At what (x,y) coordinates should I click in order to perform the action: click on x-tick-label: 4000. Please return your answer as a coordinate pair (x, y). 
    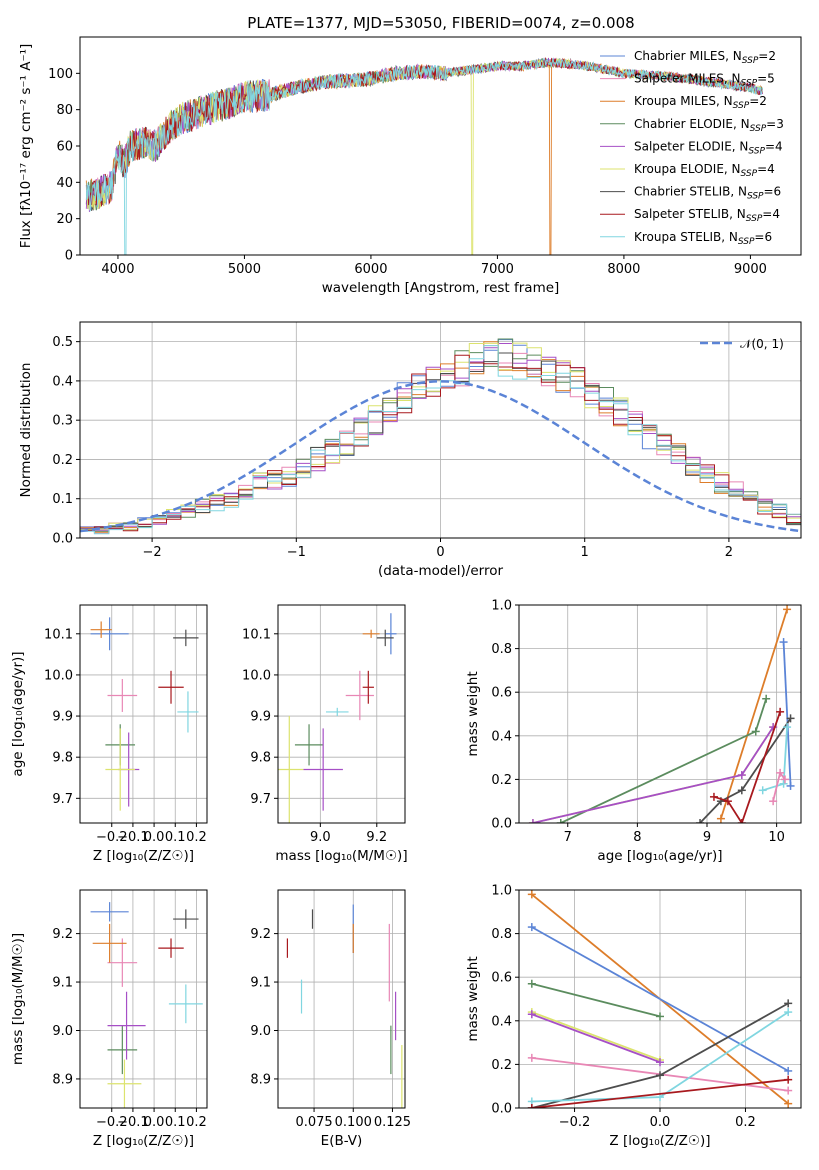
    Looking at the image, I should click on (117, 269).